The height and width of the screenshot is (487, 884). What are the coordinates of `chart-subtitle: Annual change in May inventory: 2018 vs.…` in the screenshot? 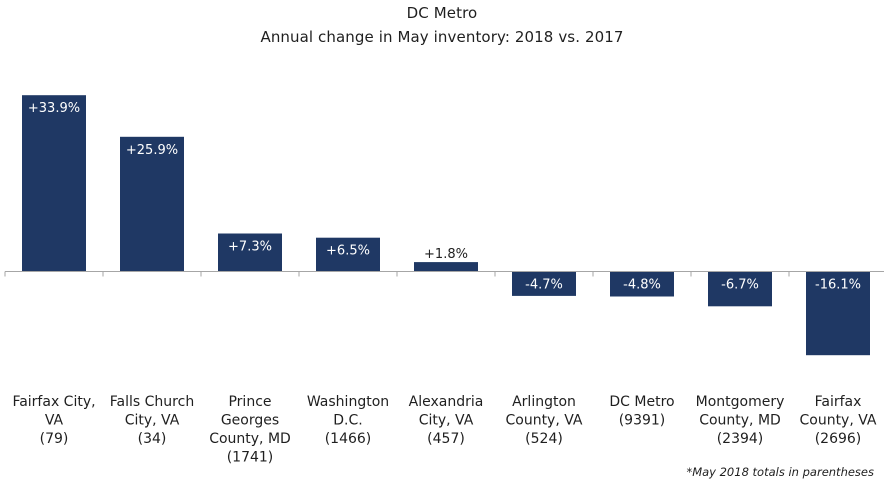 It's located at (442, 37).